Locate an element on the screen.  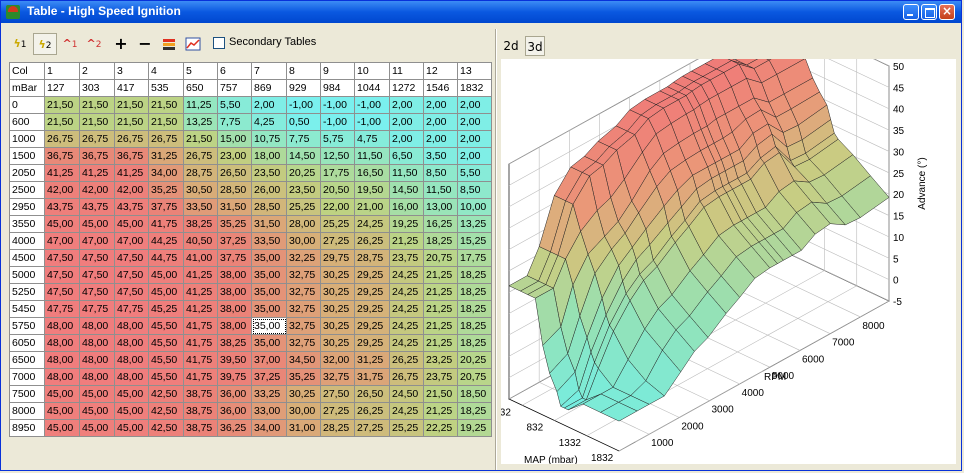
table-cell: 10,00 is located at coordinates (474, 207).